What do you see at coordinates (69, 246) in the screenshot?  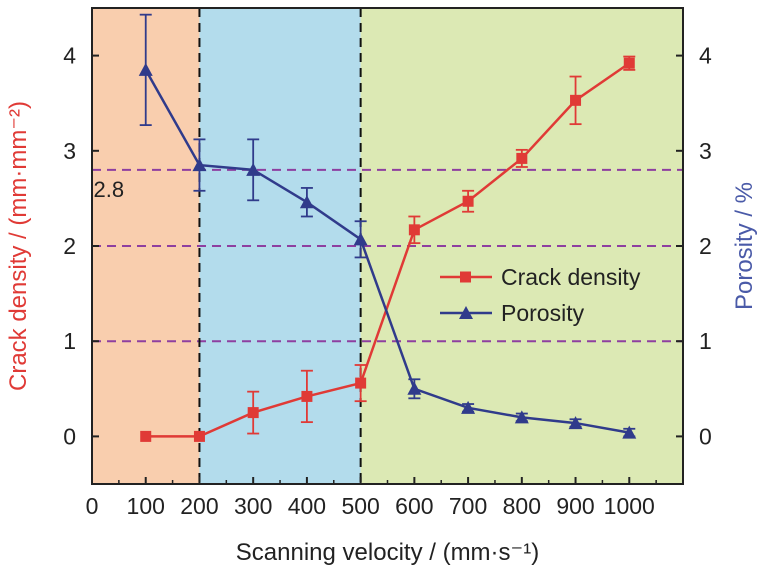 I see `y-left-tick-label: 2` at bounding box center [69, 246].